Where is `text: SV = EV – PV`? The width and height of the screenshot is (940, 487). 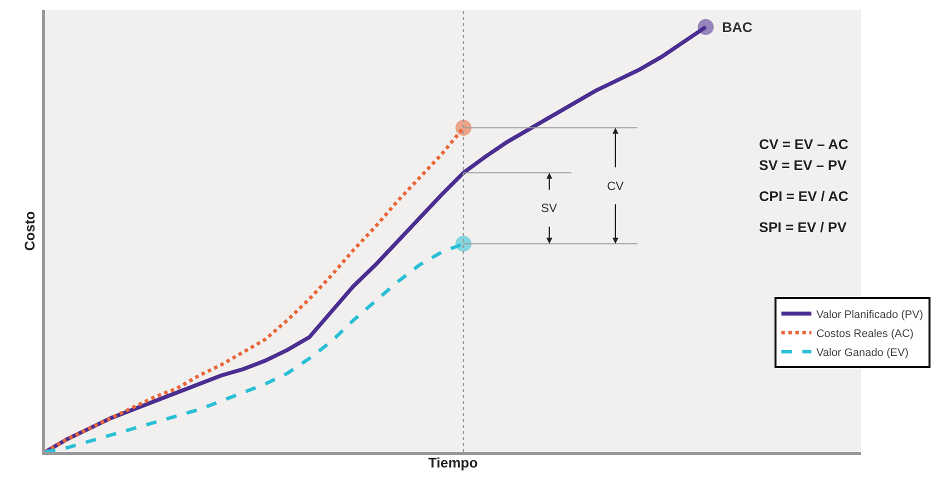
text: SV = EV – PV is located at coordinates (803, 165).